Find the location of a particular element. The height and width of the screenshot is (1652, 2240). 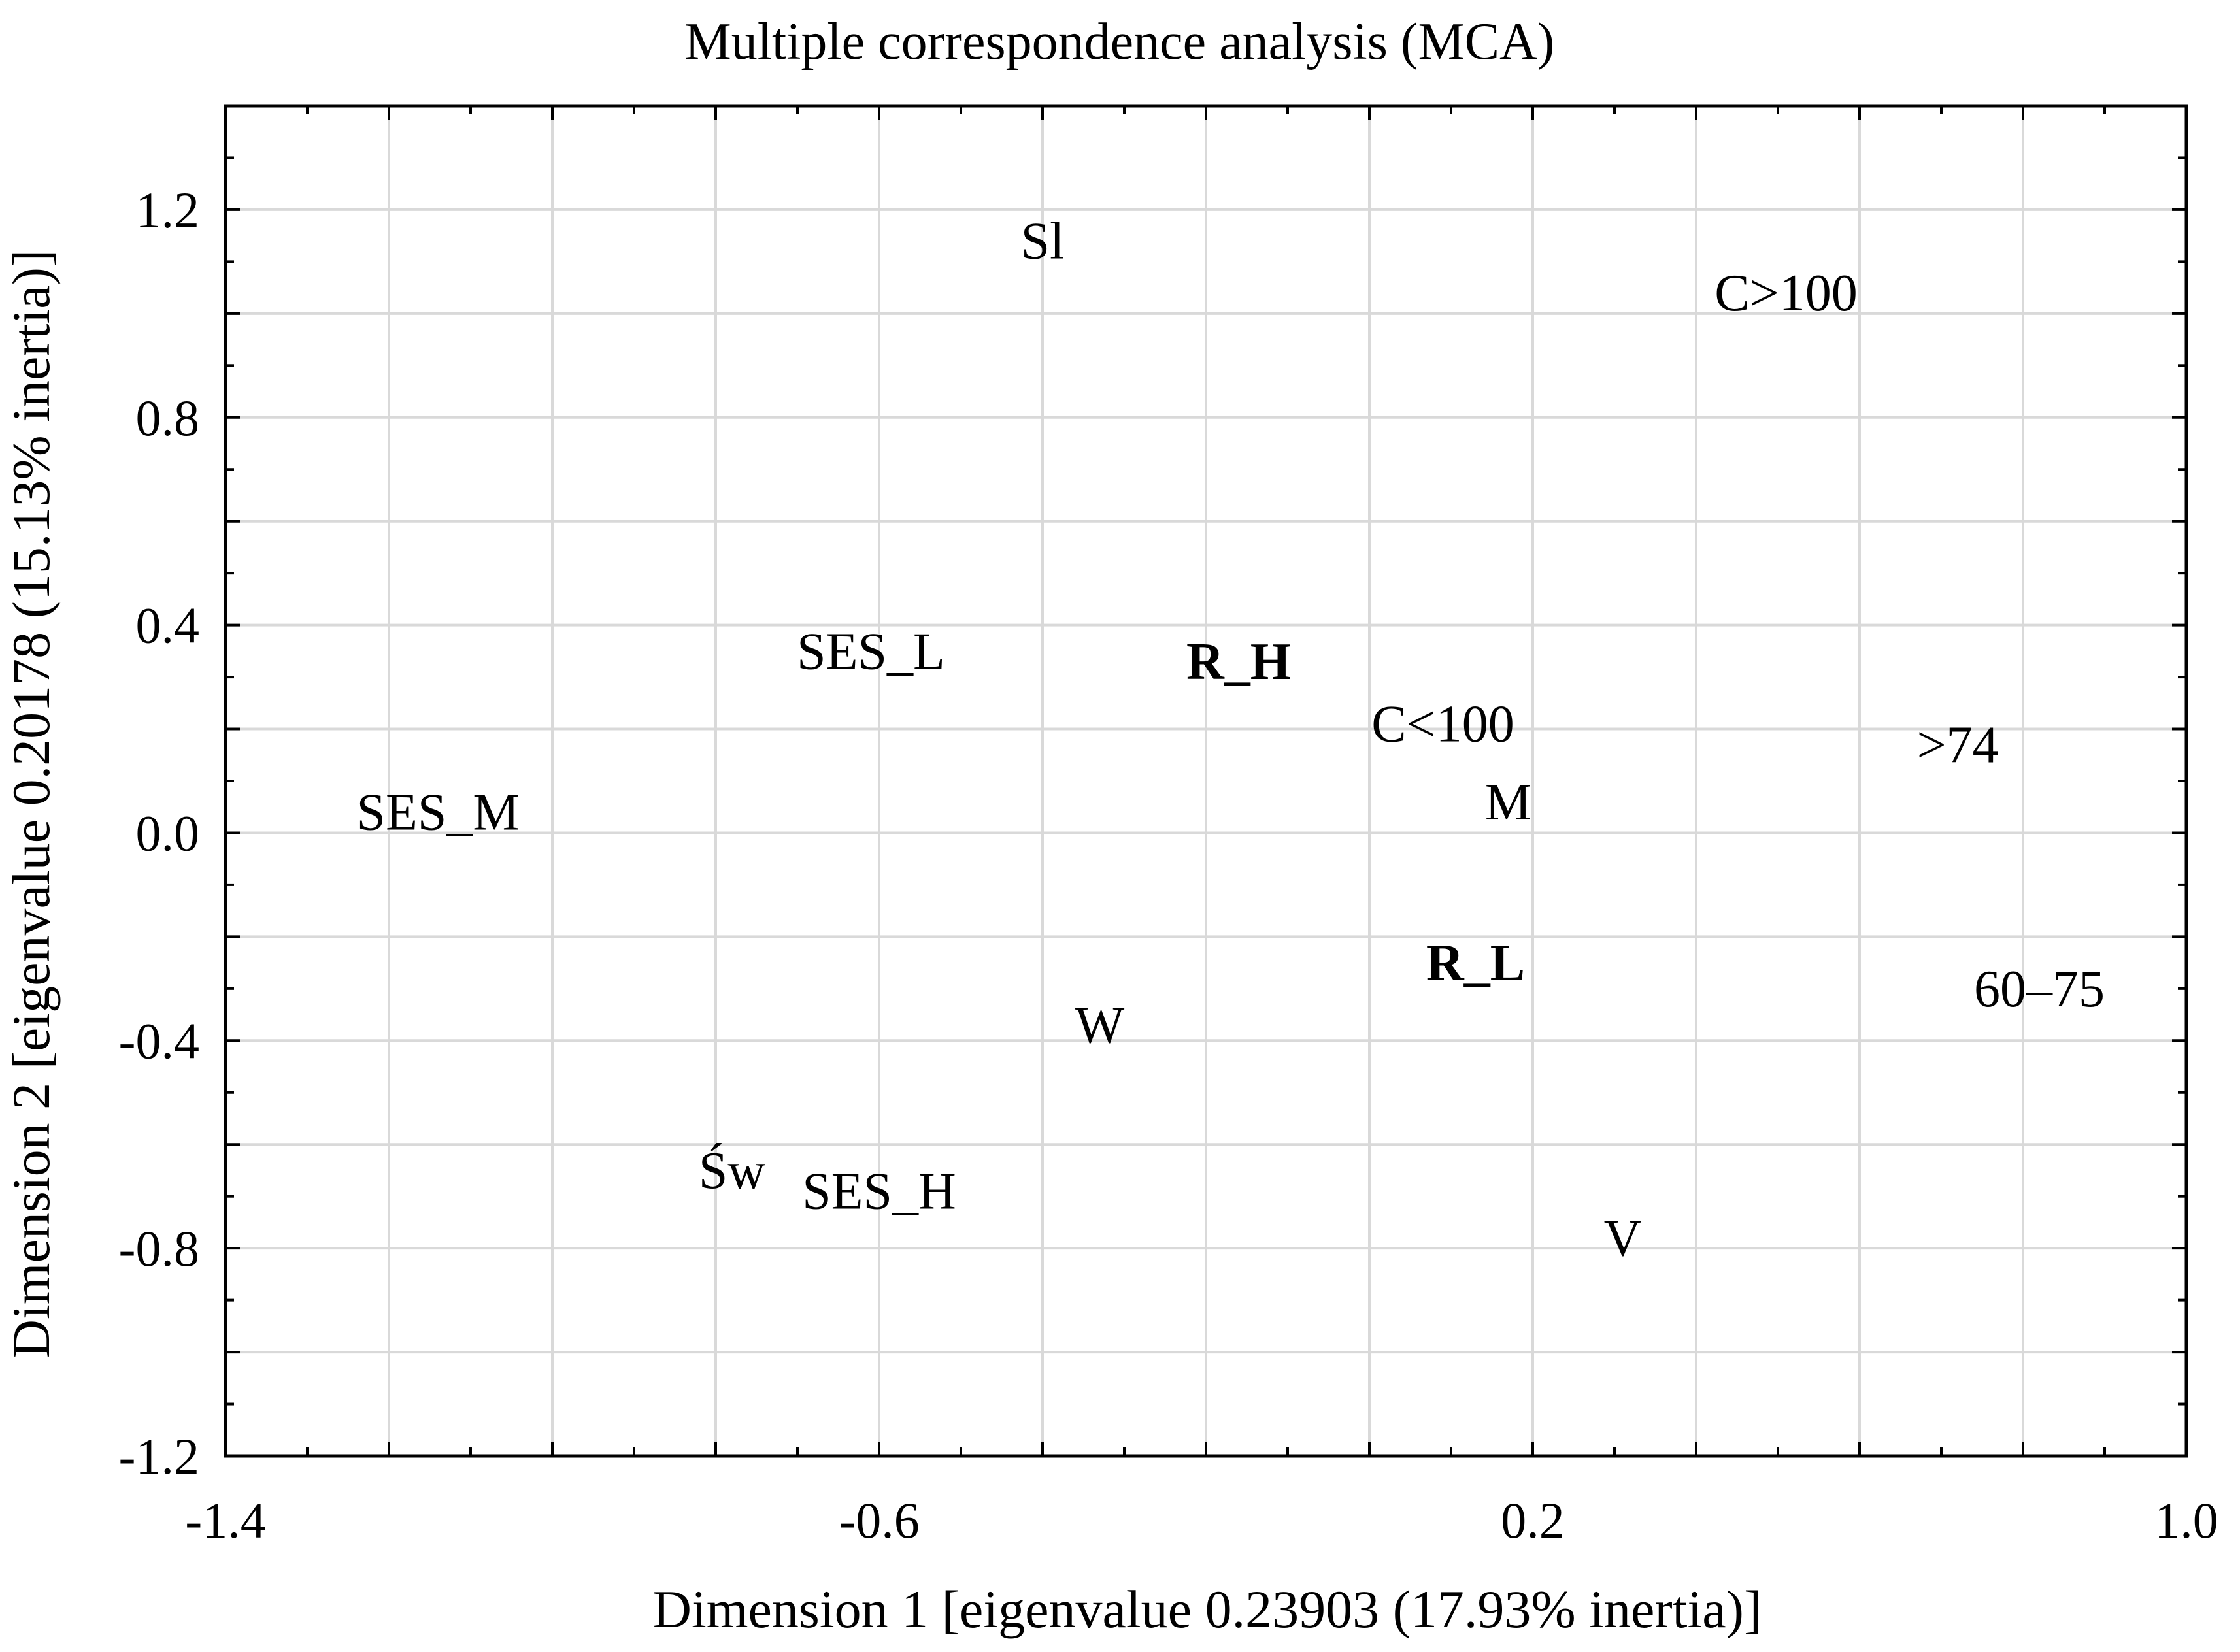

x-tick-label: 0.2 is located at coordinates (1533, 1521).